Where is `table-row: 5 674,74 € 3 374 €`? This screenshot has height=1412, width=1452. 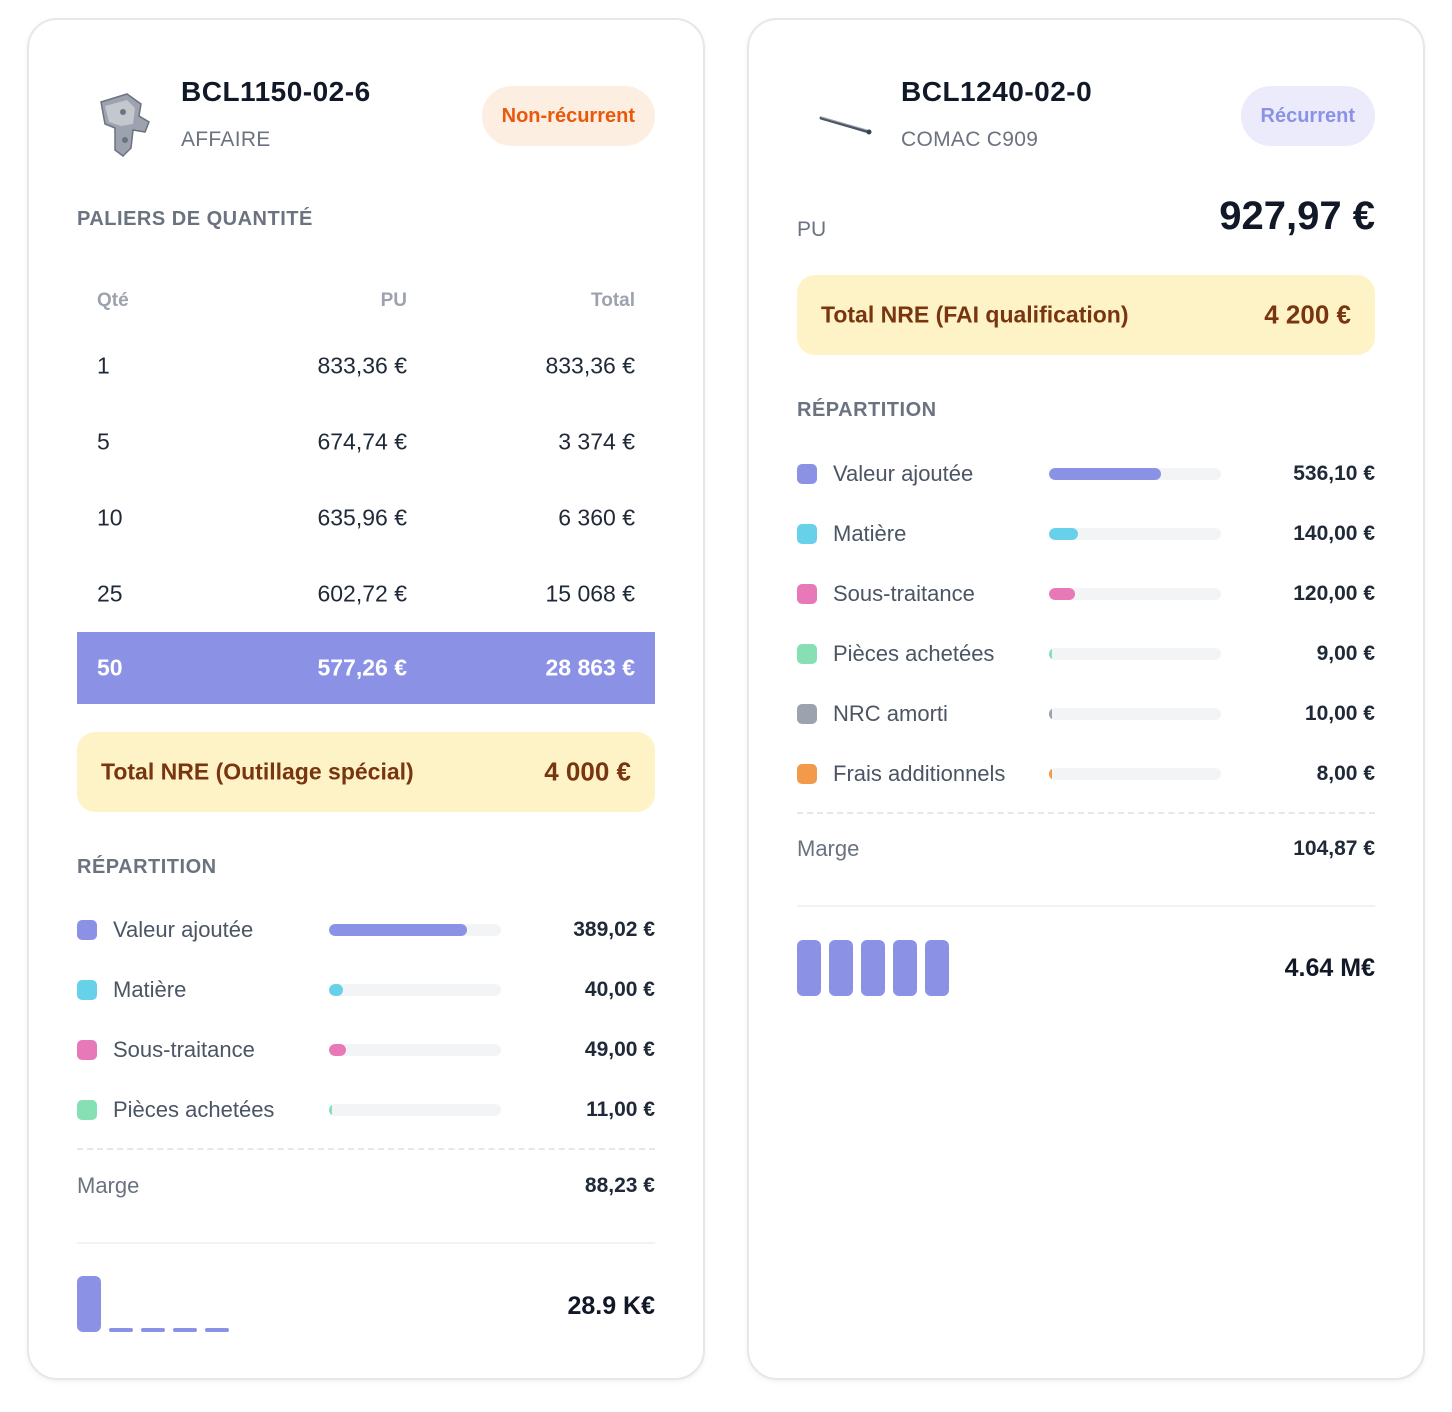
table-row: 5 674,74 € 3 374 € is located at coordinates (366, 442).